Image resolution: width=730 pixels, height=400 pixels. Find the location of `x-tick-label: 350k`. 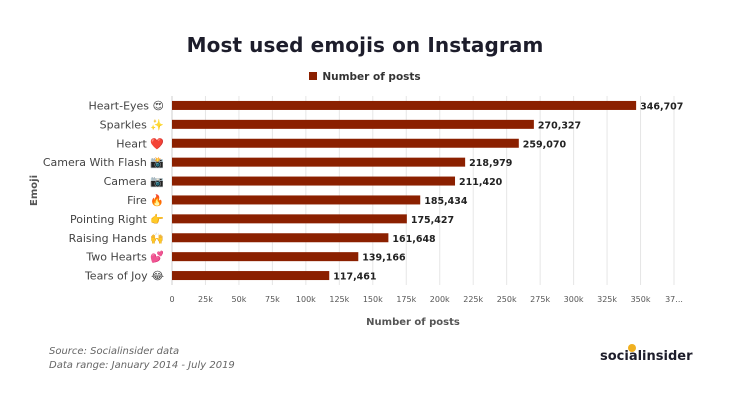

x-tick-label: 350k is located at coordinates (641, 299).